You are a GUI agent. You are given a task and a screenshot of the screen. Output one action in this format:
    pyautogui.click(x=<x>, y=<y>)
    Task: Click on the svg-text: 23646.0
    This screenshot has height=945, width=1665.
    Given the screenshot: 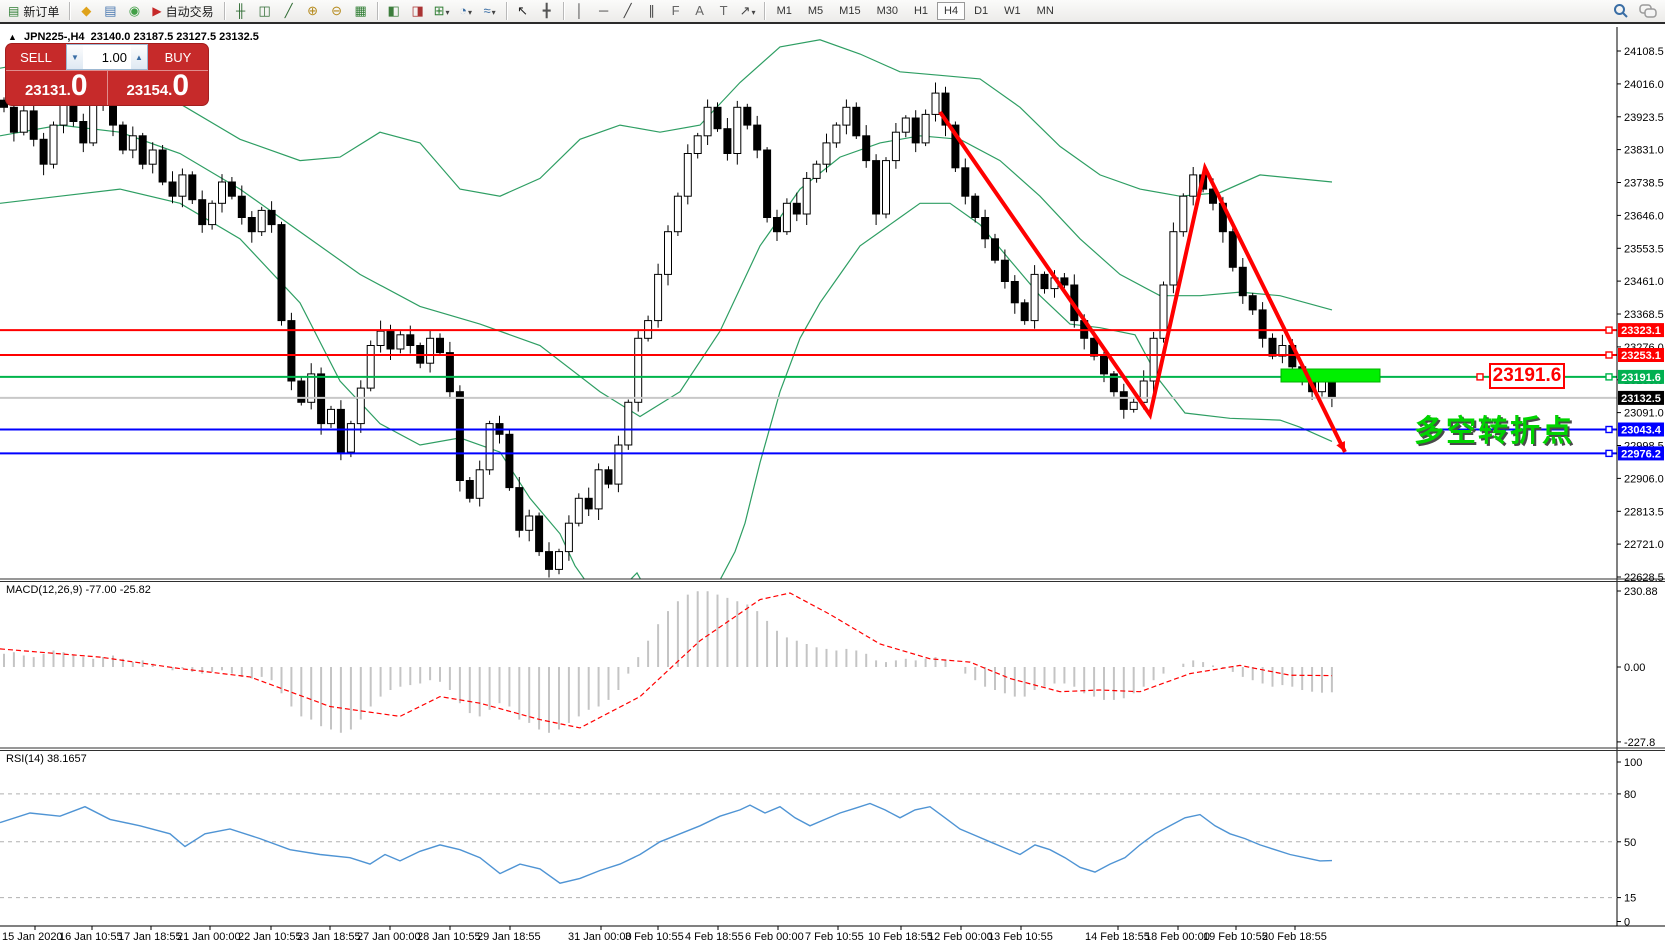 What is the action you would take?
    pyautogui.click(x=1644, y=216)
    